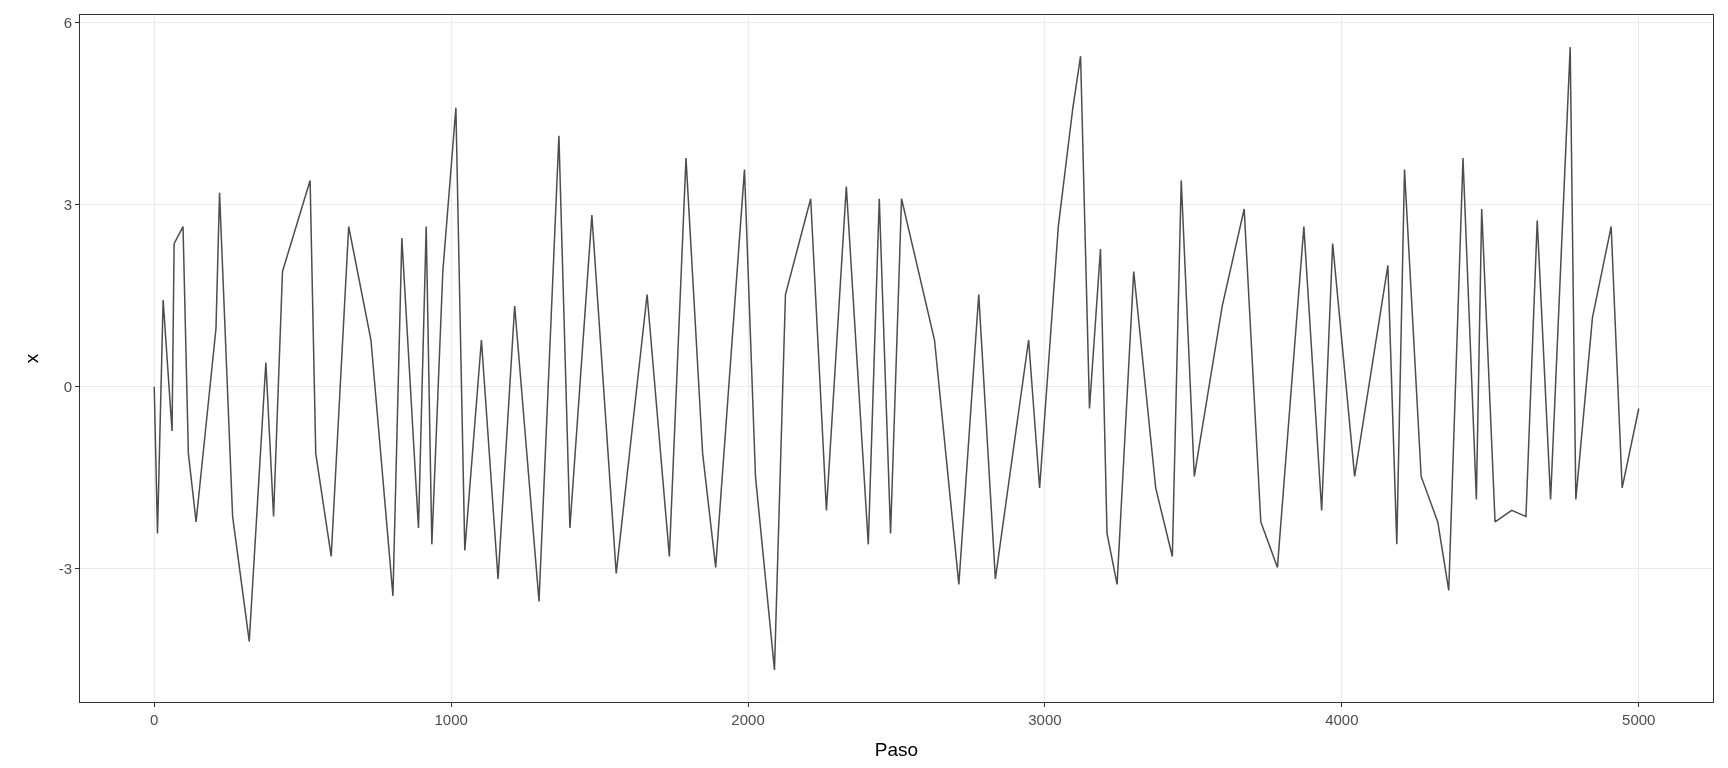  I want to click on x-axis-title: Paso, so click(896, 749).